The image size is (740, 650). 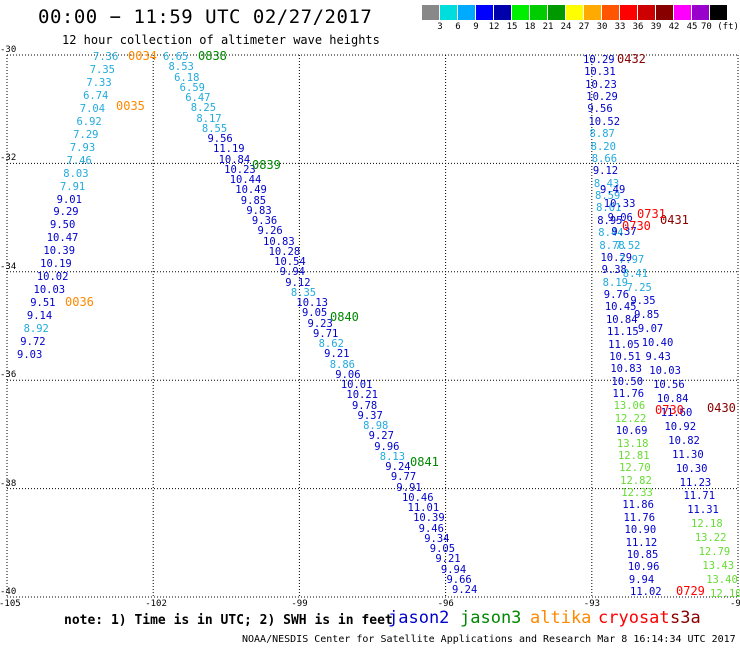 I want to click on wave-height-value: 10.90, so click(x=640, y=530).